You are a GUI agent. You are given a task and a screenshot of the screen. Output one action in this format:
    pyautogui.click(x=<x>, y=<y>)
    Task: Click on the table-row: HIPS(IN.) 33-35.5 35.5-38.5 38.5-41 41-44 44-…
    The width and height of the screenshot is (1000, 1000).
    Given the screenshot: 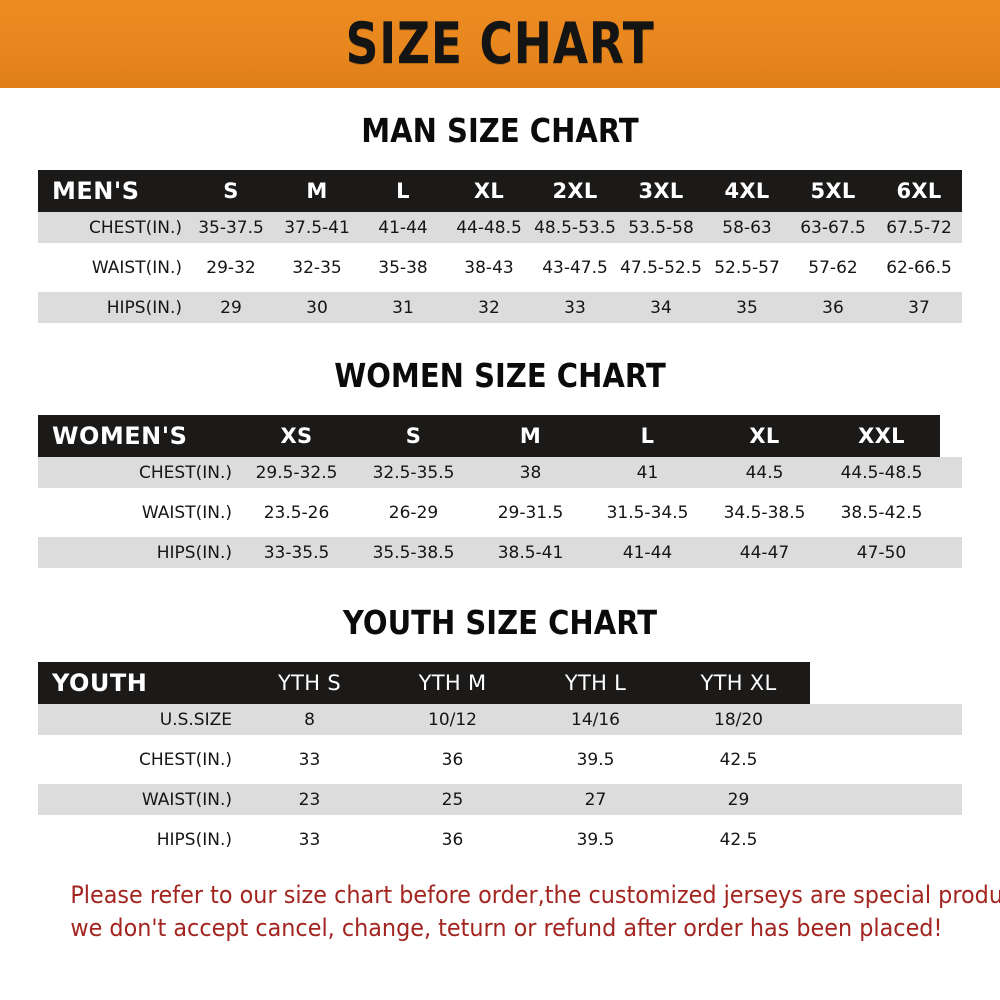 What is the action you would take?
    pyautogui.click(x=500, y=552)
    